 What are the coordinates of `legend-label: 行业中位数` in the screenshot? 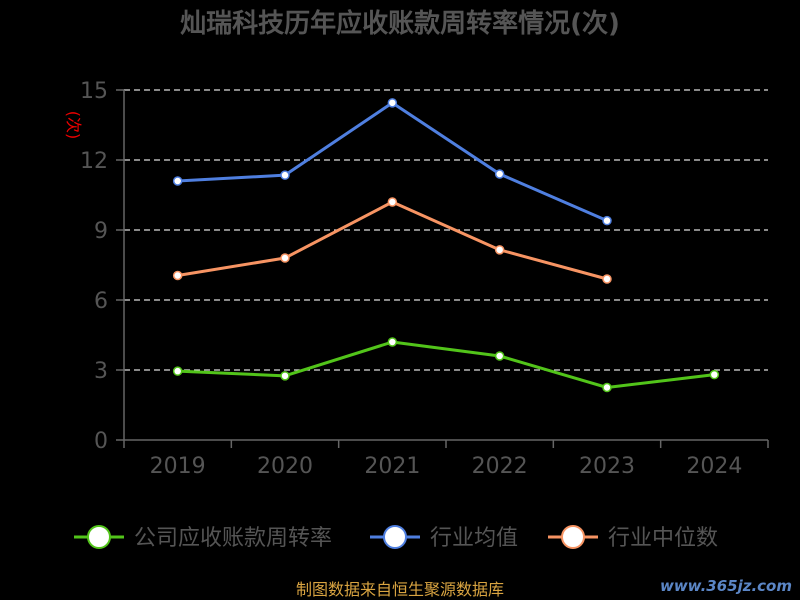 It's located at (663, 538).